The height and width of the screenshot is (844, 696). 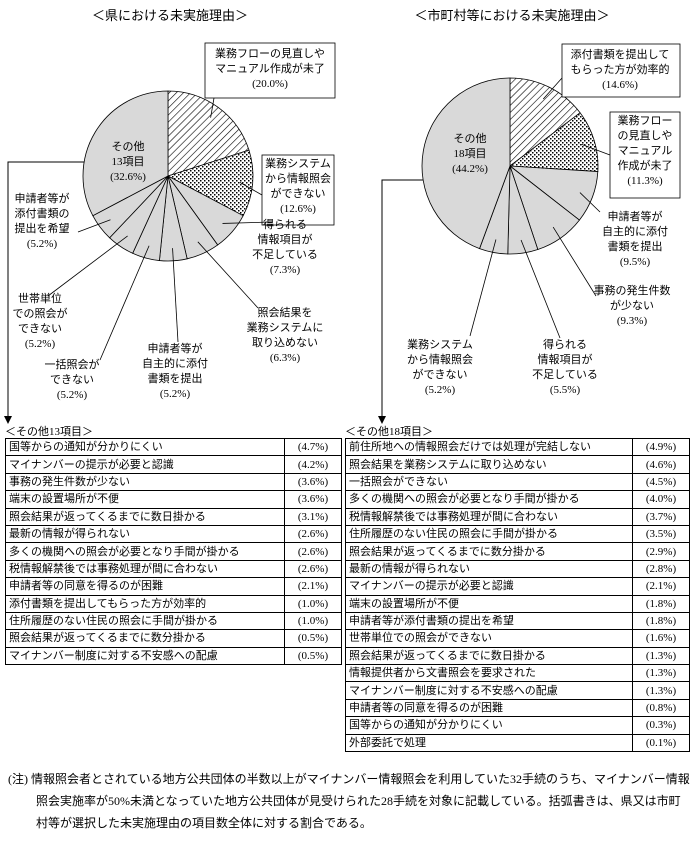 What do you see at coordinates (18, 779) in the screenshot?
I see `note-mark: (注)` at bounding box center [18, 779].